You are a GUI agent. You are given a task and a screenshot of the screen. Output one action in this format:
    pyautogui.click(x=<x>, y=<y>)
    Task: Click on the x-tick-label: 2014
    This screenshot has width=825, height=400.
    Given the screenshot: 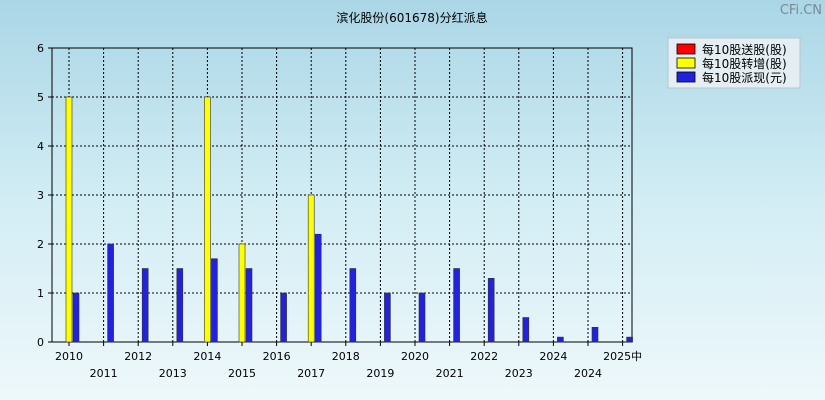 What is the action you would take?
    pyautogui.click(x=207, y=356)
    